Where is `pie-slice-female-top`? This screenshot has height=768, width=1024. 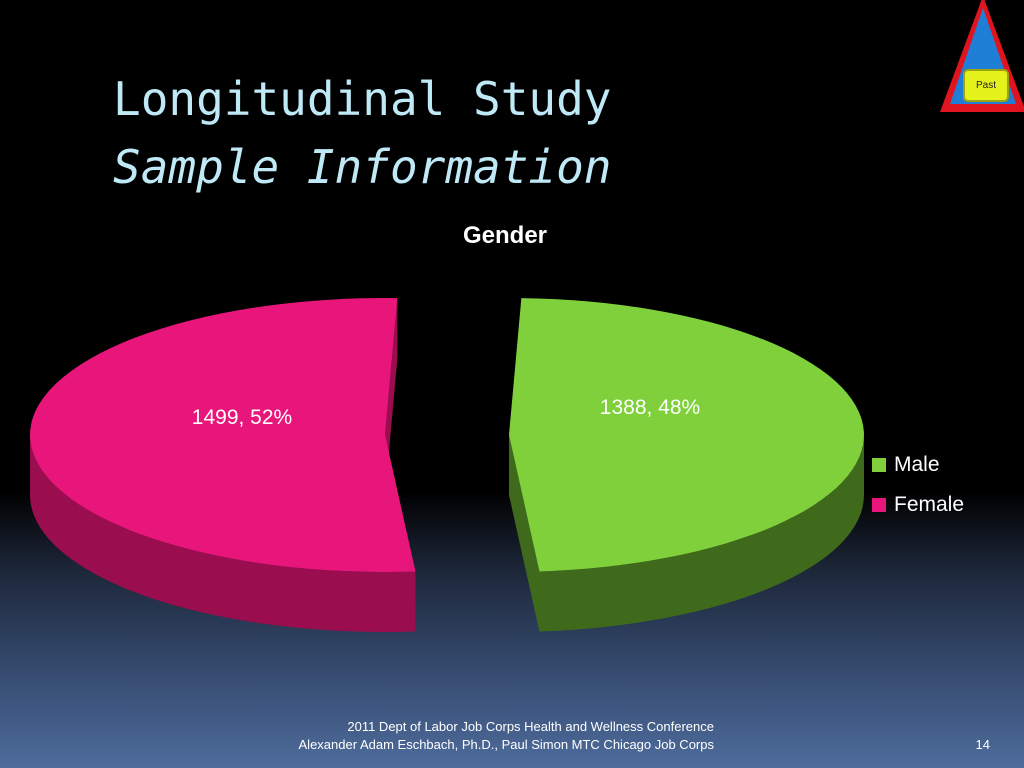 pie-slice-female-top is located at coordinates (223, 435).